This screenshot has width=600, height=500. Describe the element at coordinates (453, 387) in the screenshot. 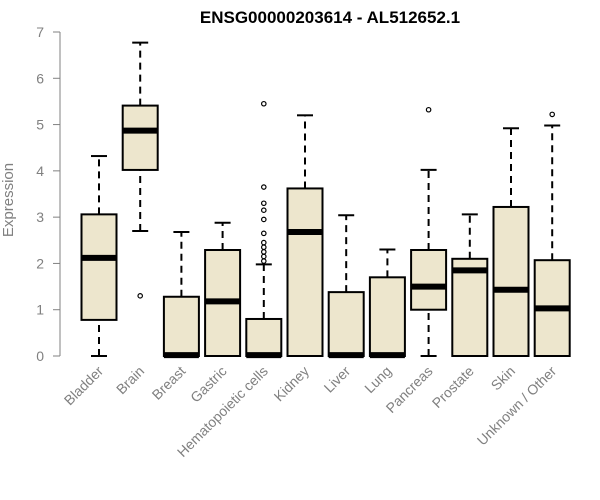

I see `x-tick-label: Prostate` at that location.